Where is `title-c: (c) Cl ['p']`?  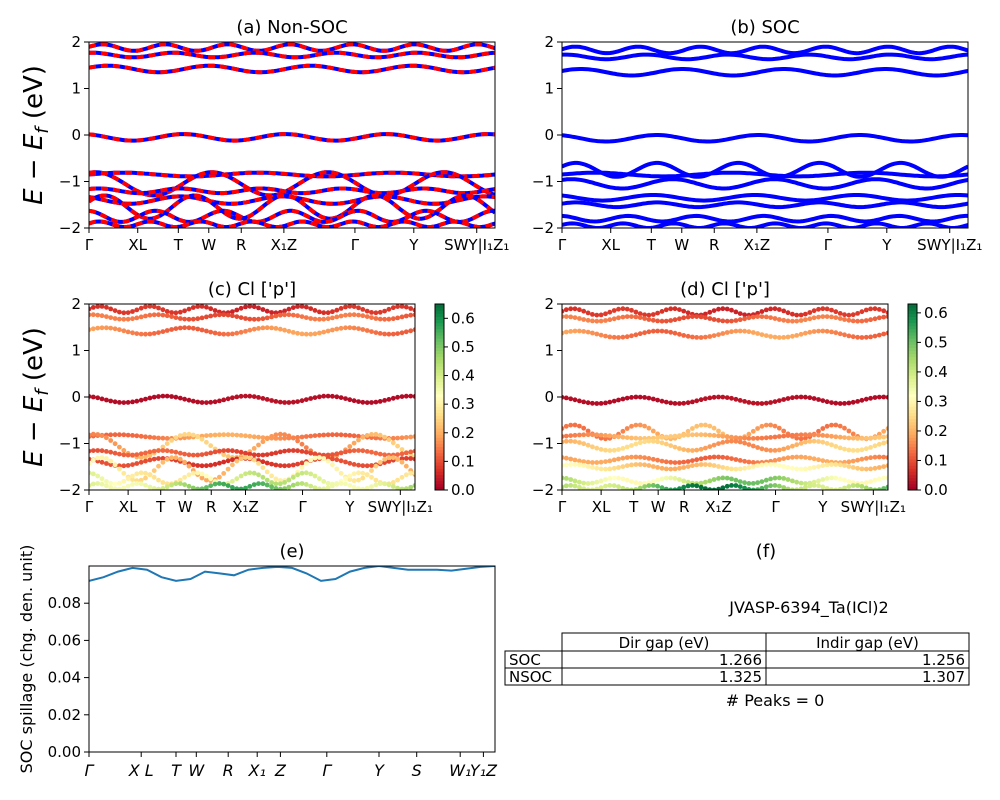 title-c: (c) Cl ['p'] is located at coordinates (252, 289).